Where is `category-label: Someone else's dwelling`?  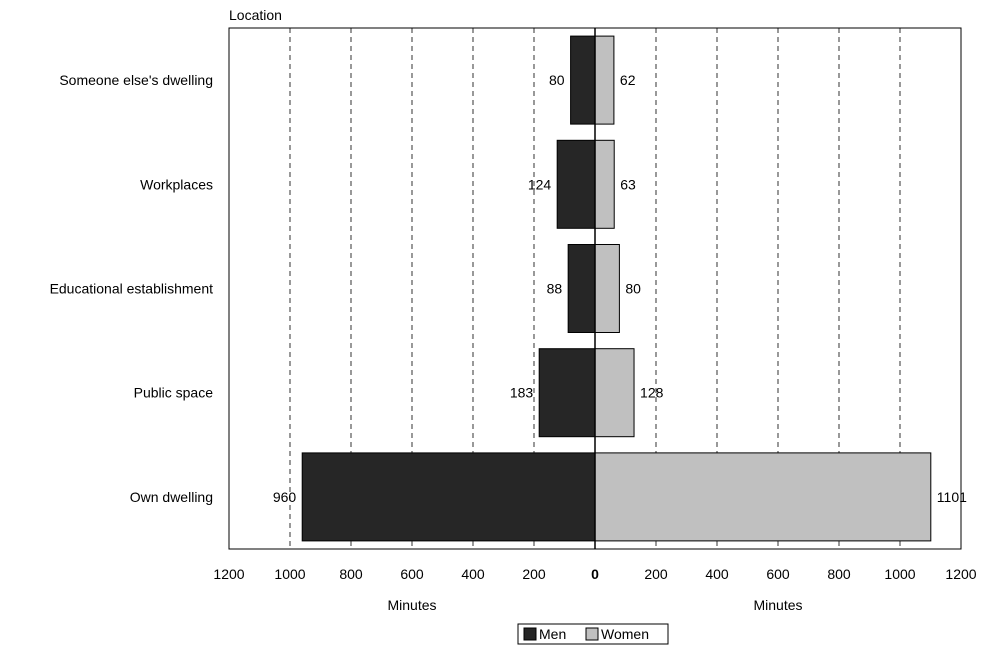
category-label: Someone else's dwelling is located at coordinates (136, 80).